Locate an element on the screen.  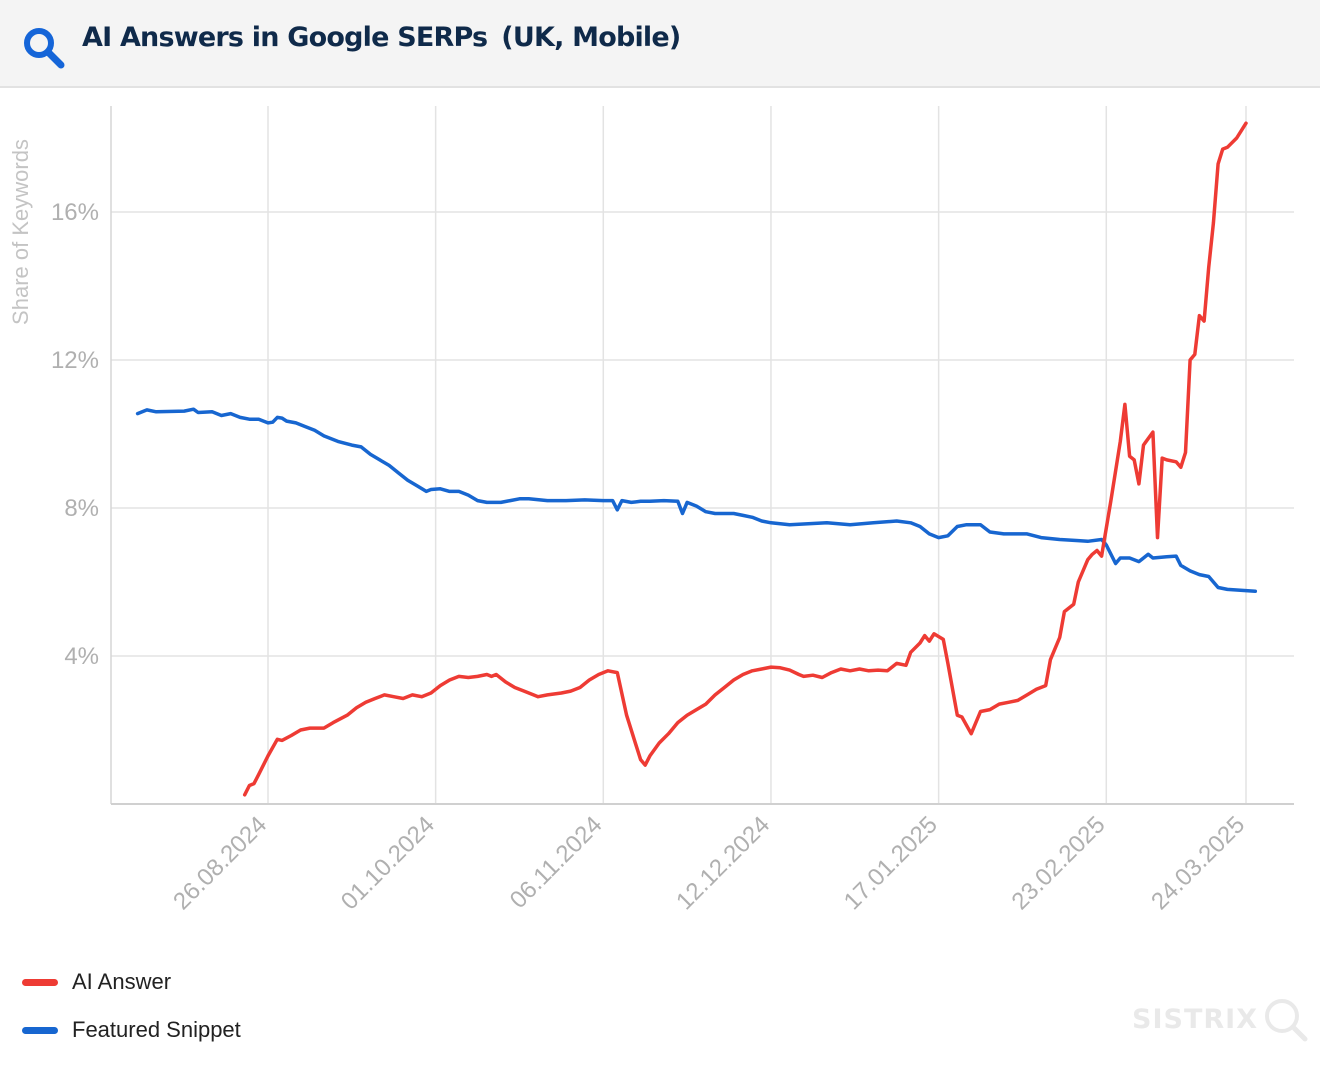
y-tick-label: 4% is located at coordinates (81, 656).